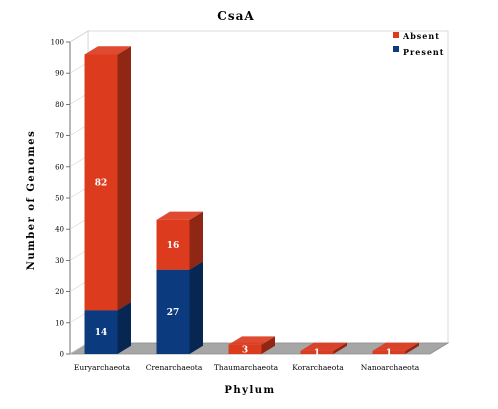 Image resolution: width=498 pixels, height=409 pixels. What do you see at coordinates (31, 200) in the screenshot?
I see `y-axis-title: Number of Genomes` at bounding box center [31, 200].